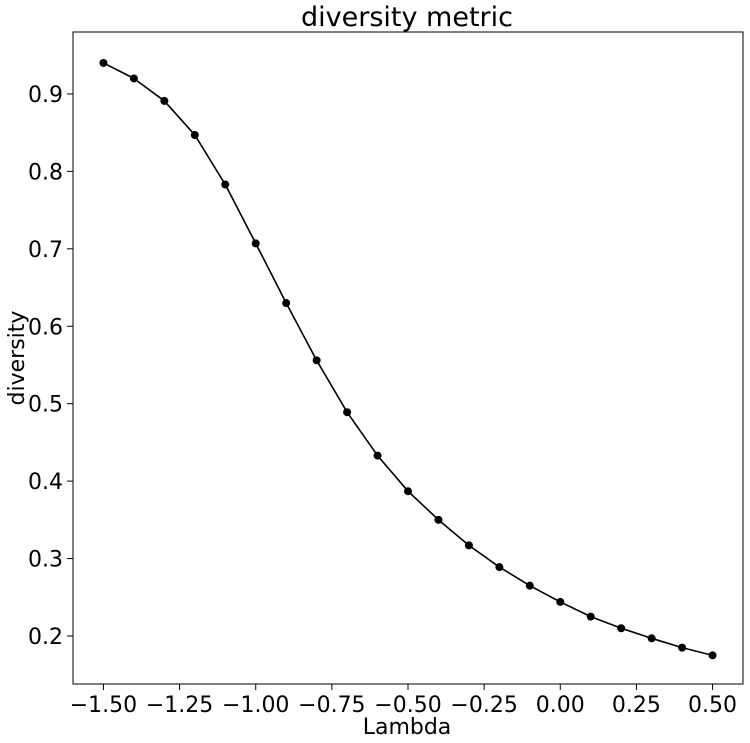 The height and width of the screenshot is (743, 750). Describe the element at coordinates (407, 727) in the screenshot. I see `x-axis-label: Lambda` at that location.